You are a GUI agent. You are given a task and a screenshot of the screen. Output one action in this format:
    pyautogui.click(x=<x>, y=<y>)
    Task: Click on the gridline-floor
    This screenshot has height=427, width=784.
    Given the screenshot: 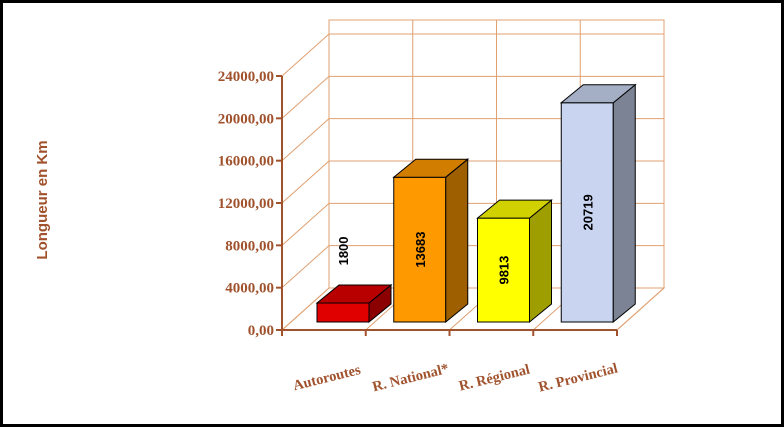 What is the action you would take?
    pyautogui.click(x=640, y=309)
    